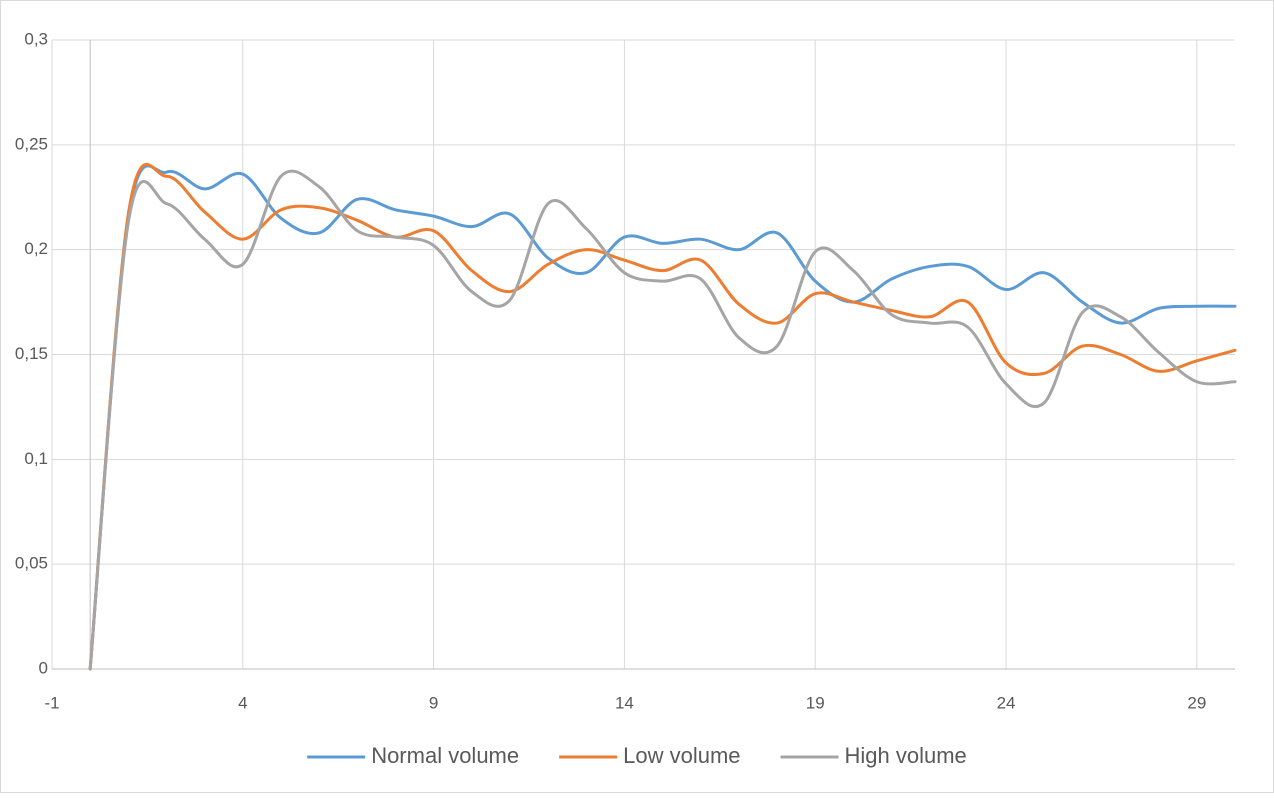 The image size is (1274, 798). What do you see at coordinates (1196, 702) in the screenshot?
I see `x-tick-label: 29` at bounding box center [1196, 702].